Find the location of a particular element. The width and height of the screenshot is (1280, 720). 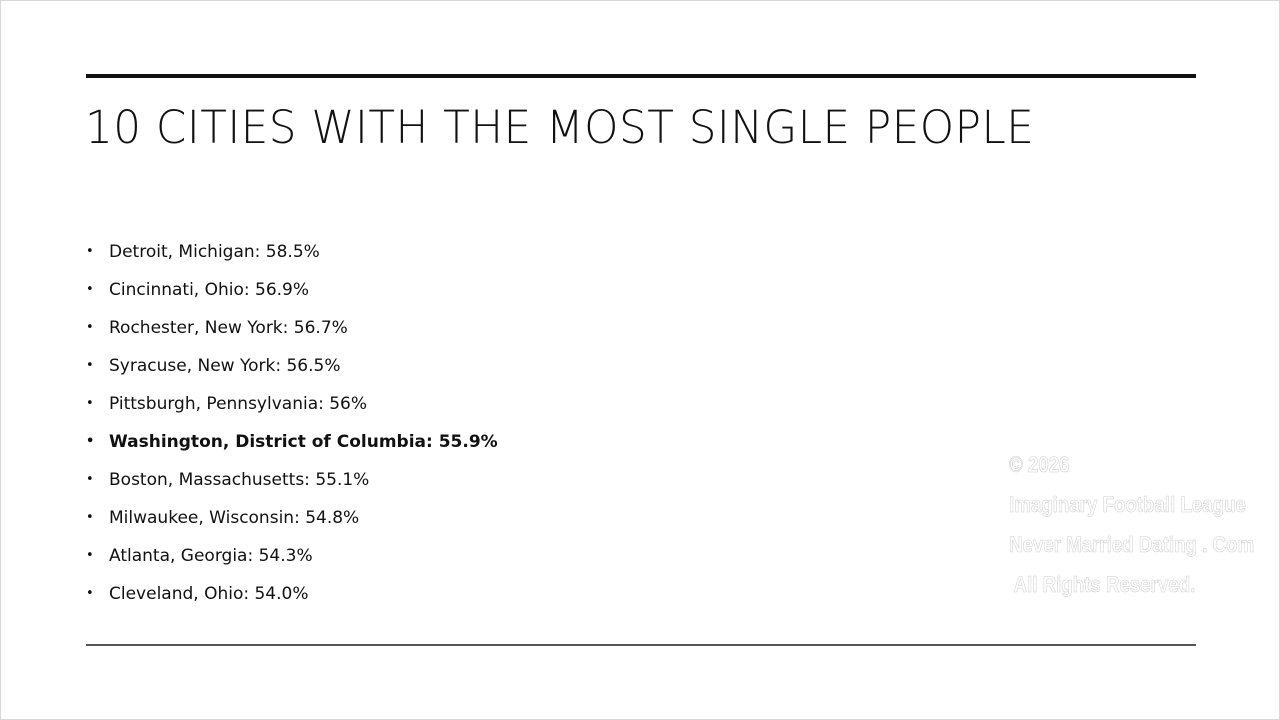

top-rule is located at coordinates (641, 76).